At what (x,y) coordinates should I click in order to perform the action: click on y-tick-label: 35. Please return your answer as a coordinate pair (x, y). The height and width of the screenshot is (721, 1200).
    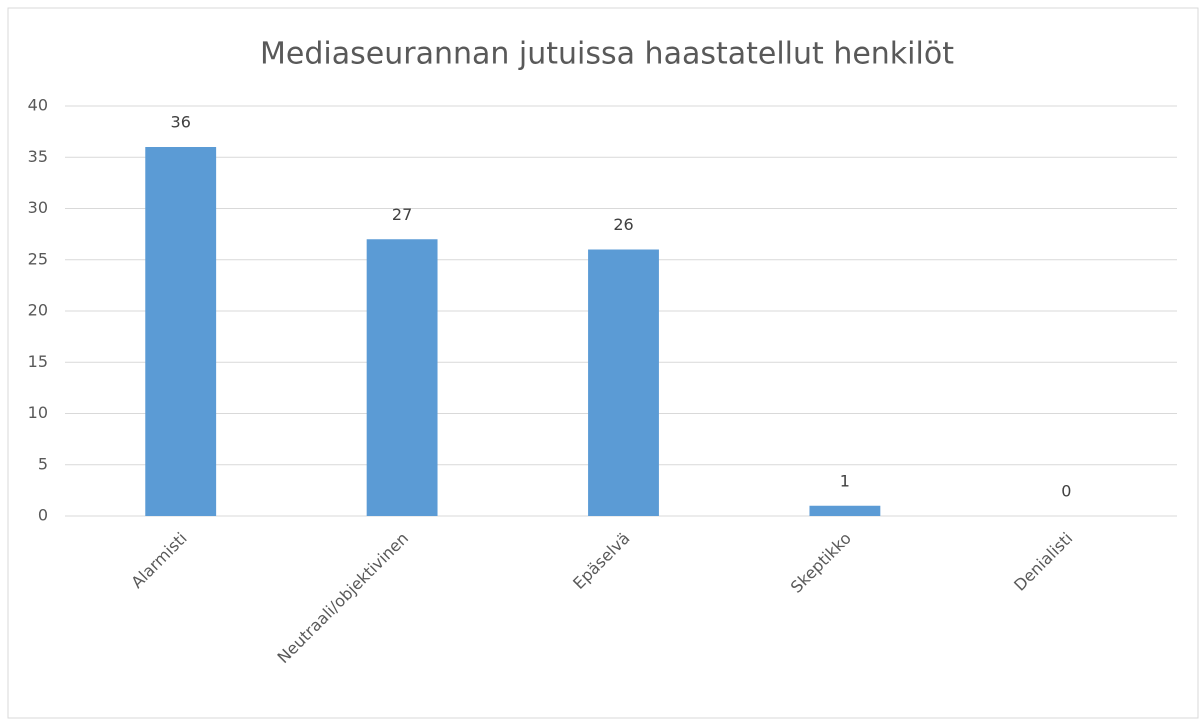
    Looking at the image, I should click on (38, 156).